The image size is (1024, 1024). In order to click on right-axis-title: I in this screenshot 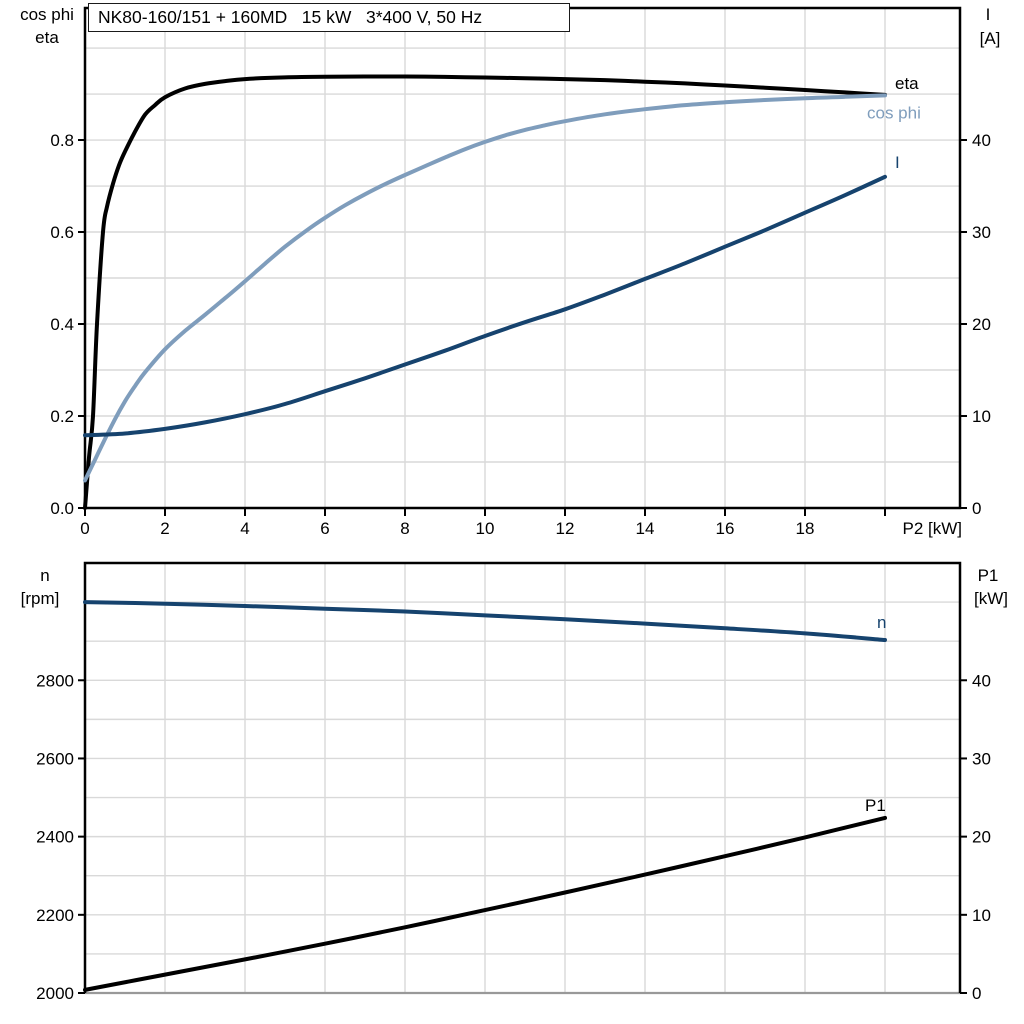, I will do `click(988, 14)`.